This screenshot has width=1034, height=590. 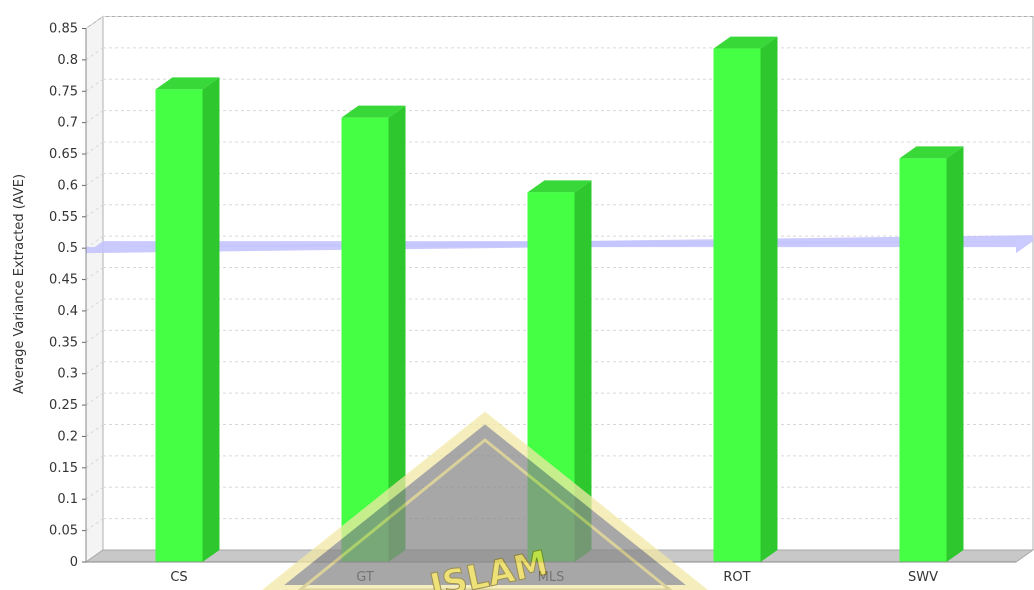 I want to click on y-tick-label: 0.35, so click(x=63, y=342).